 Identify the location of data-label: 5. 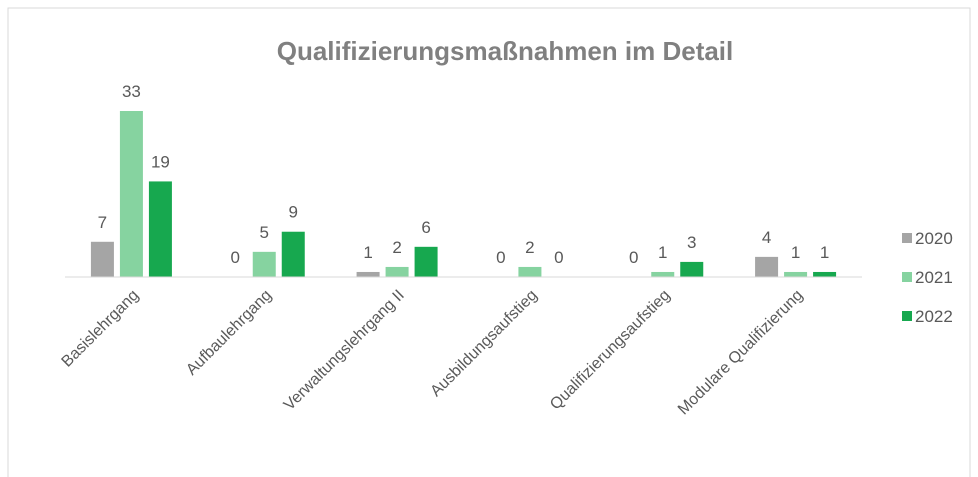
(264, 232).